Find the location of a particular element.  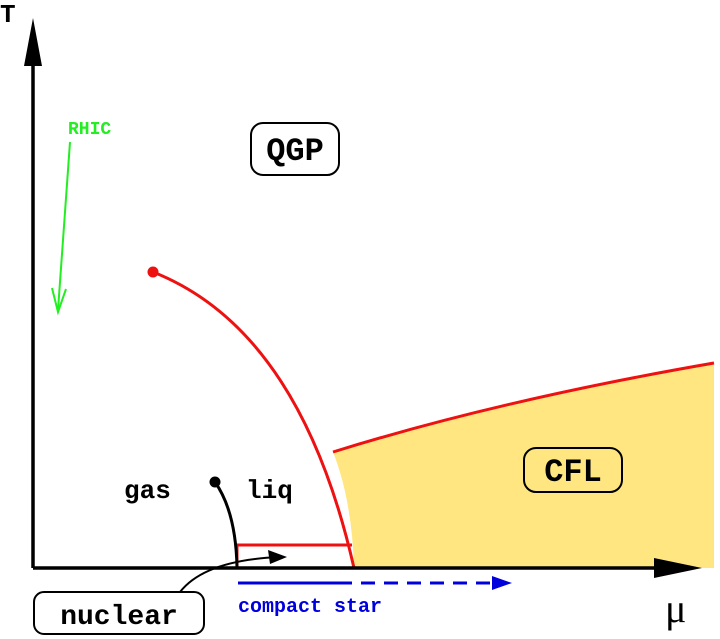

nuclear-arrowhead-icon is located at coordinates (277, 557).